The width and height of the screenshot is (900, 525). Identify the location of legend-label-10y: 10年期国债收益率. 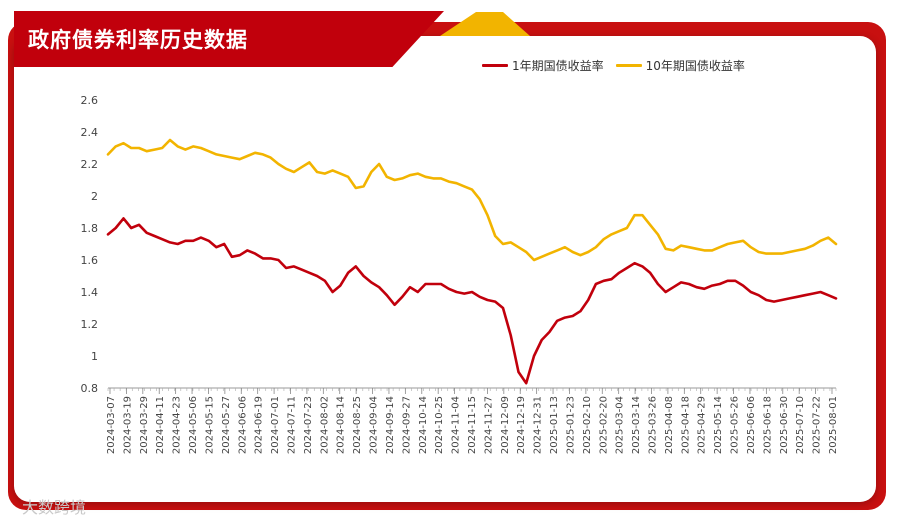
(695, 66).